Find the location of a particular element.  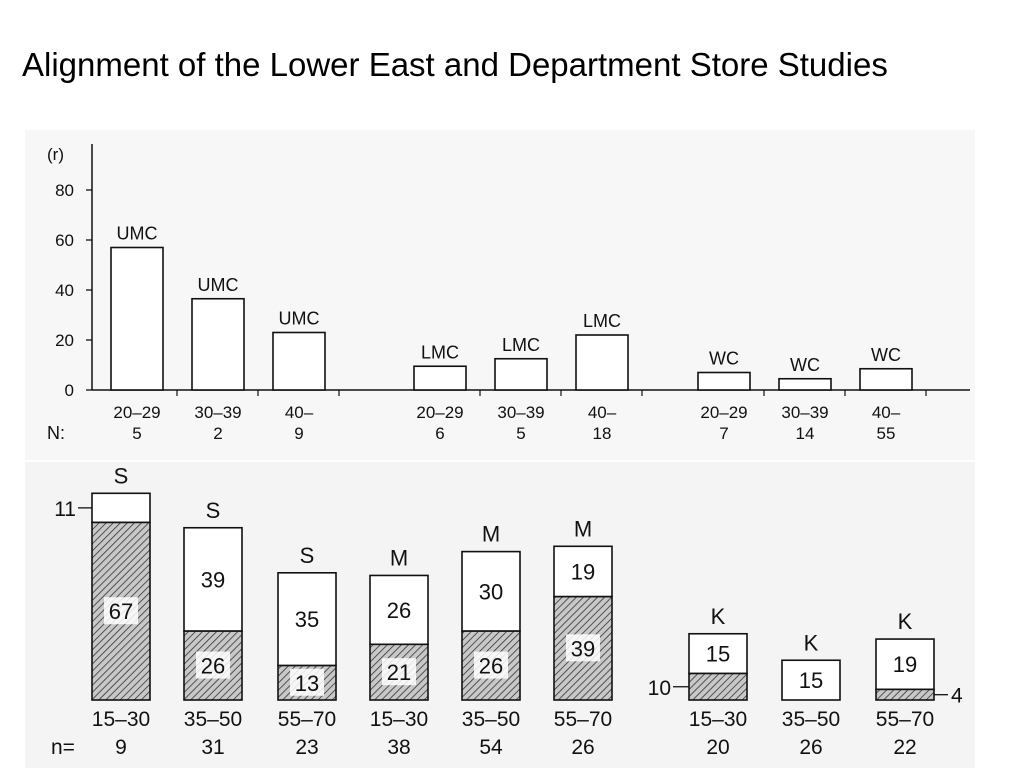

n-value-label: 55 is located at coordinates (886, 433).